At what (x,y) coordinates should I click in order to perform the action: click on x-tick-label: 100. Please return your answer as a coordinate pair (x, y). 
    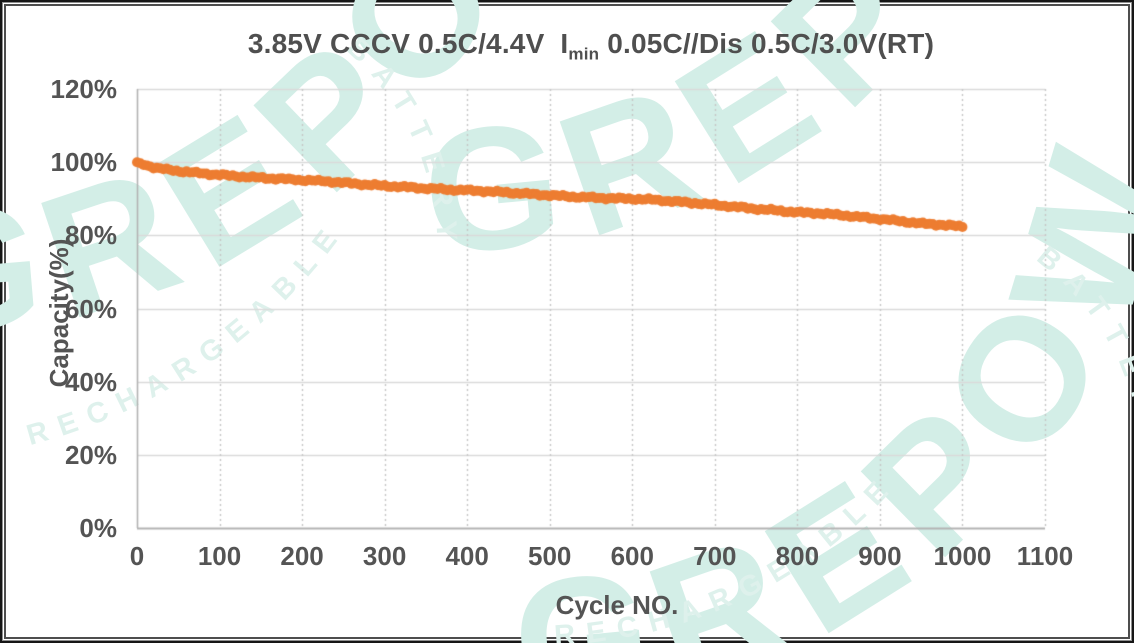
    Looking at the image, I should click on (219, 556).